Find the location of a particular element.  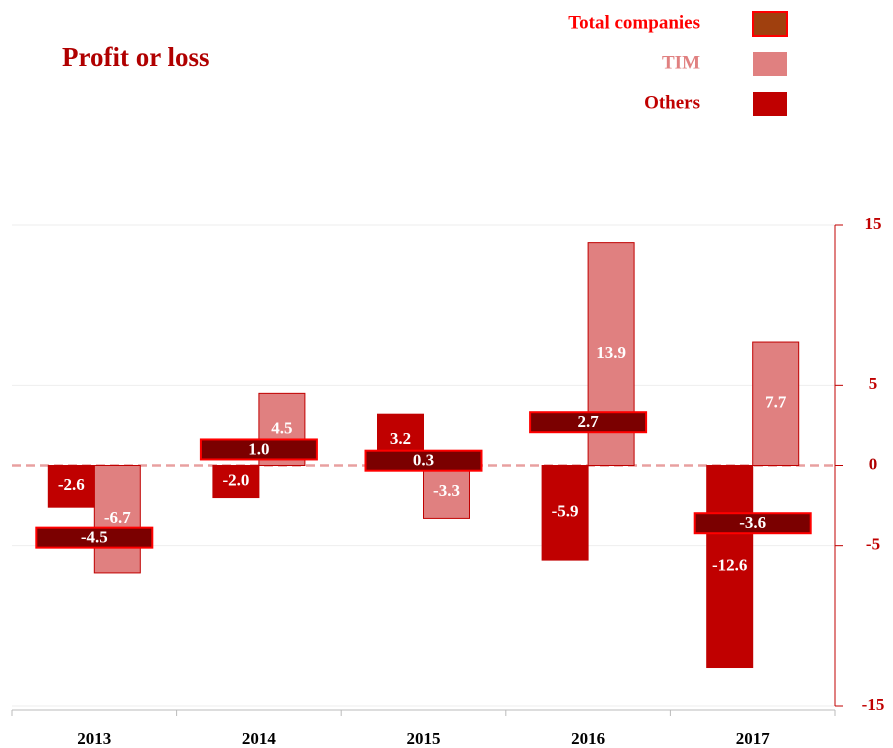

data-label: -2.6 is located at coordinates (71, 484).